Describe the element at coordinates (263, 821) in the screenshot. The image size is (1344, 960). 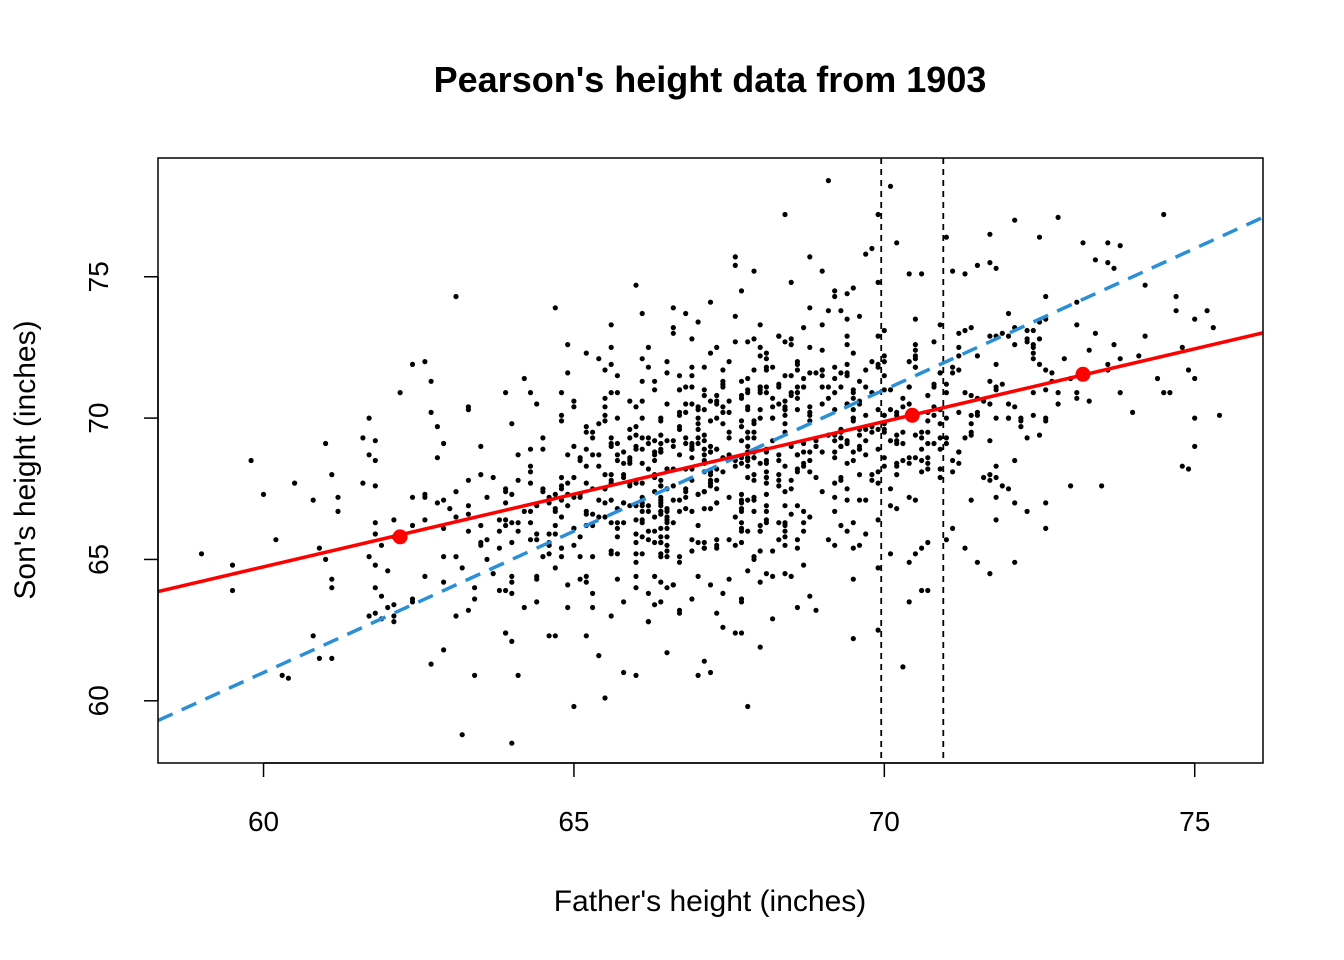
I see `x-tick-label: 60` at that location.